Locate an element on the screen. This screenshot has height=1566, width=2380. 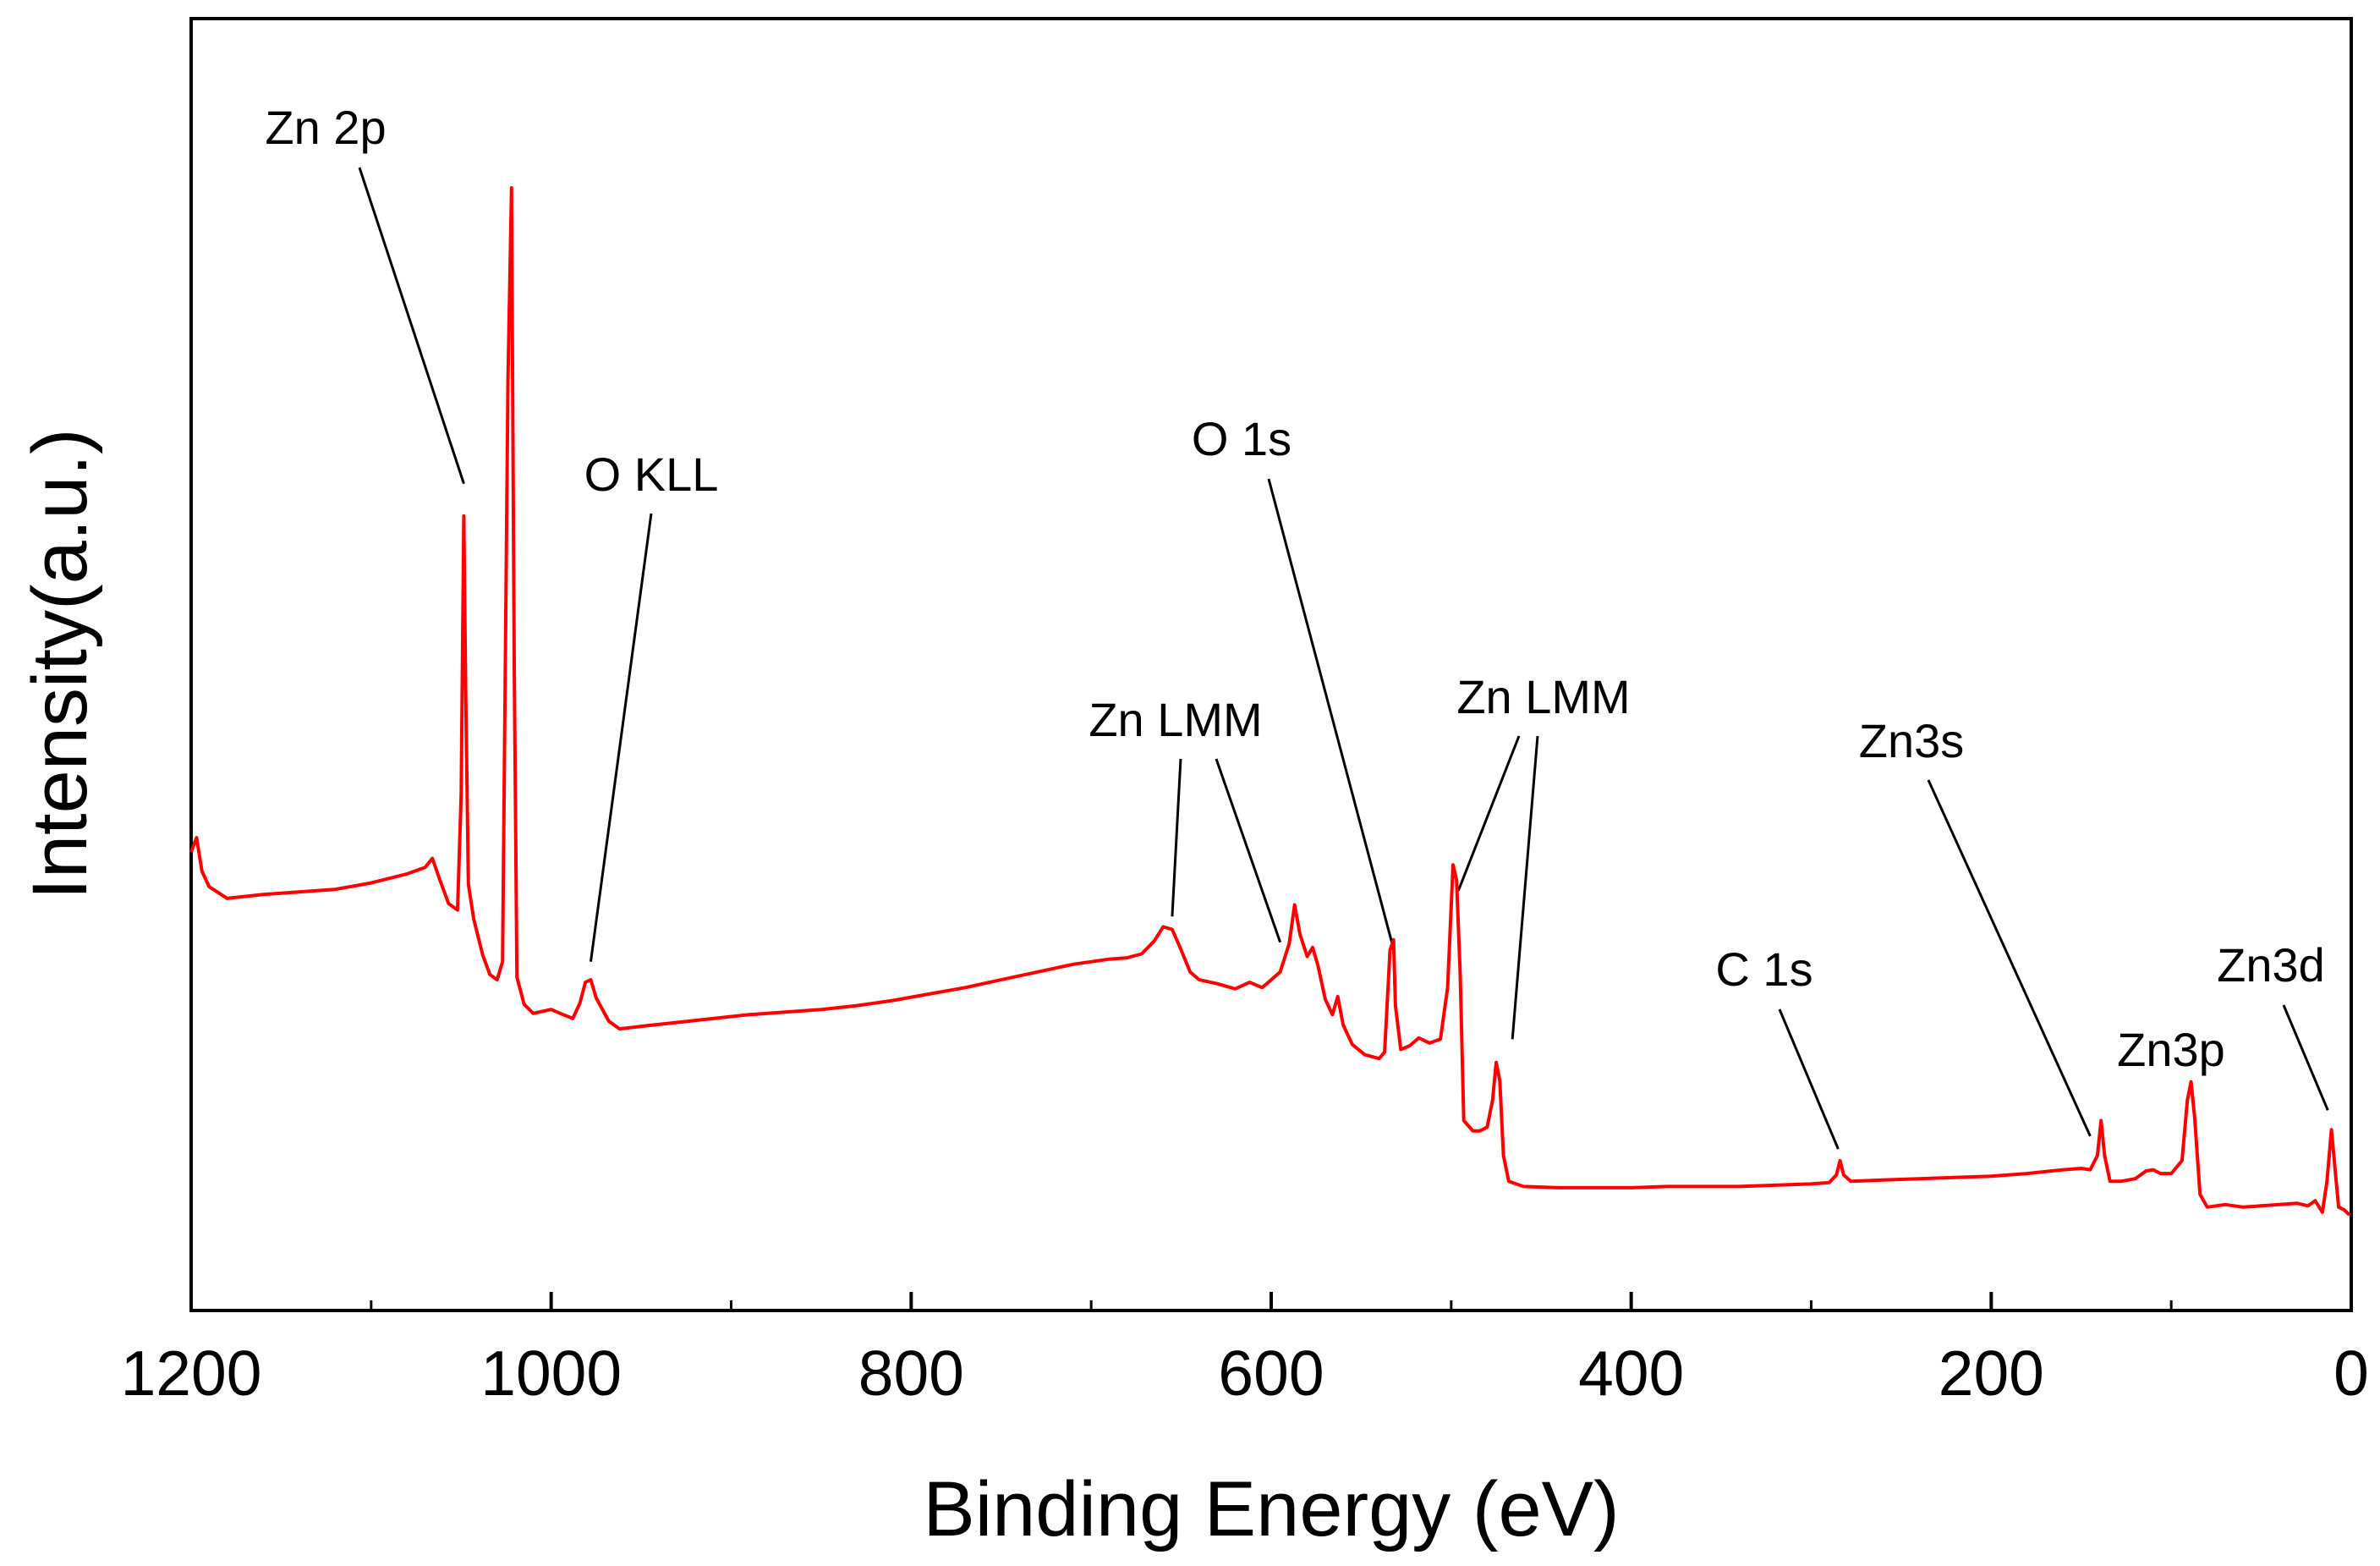
x-tick-label: 1200 is located at coordinates (192, 1373).